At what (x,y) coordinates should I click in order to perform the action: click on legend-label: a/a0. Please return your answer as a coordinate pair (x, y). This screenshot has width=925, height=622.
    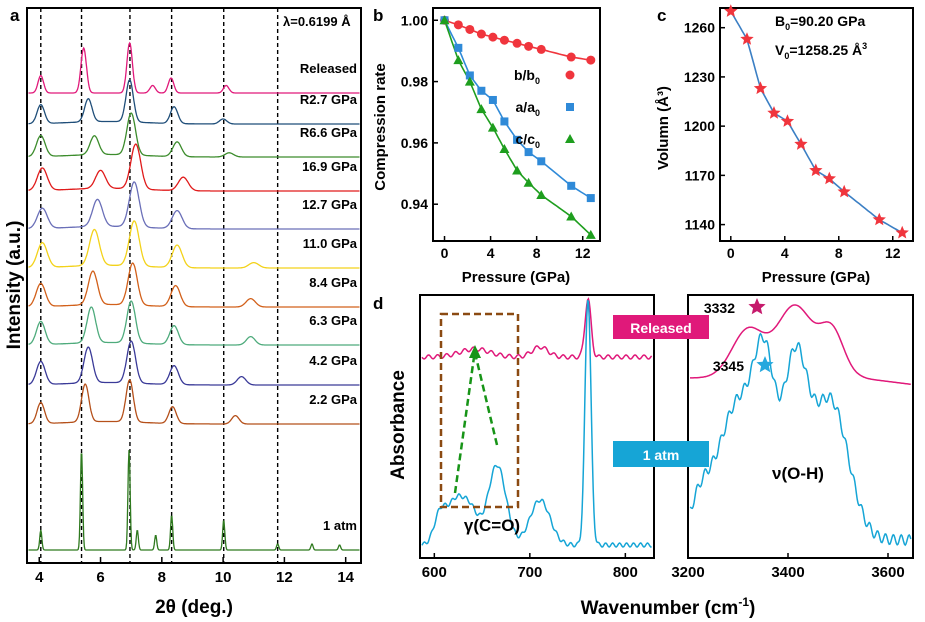
    Looking at the image, I should click on (528, 108).